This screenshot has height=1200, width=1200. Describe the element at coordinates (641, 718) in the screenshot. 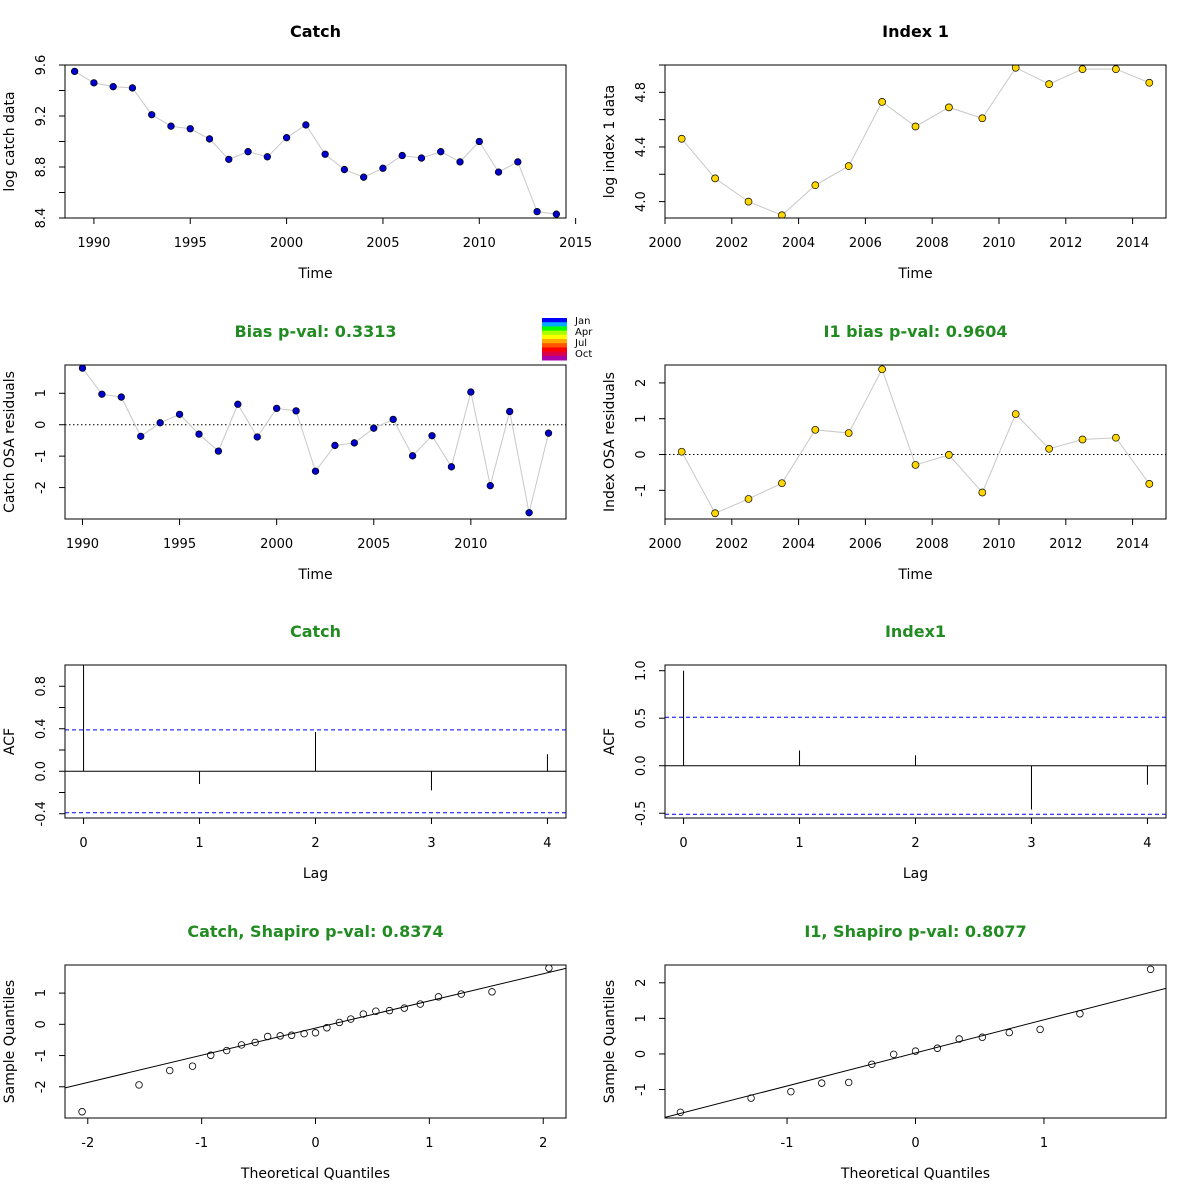

I see `y-tick-label: 0.5` at that location.